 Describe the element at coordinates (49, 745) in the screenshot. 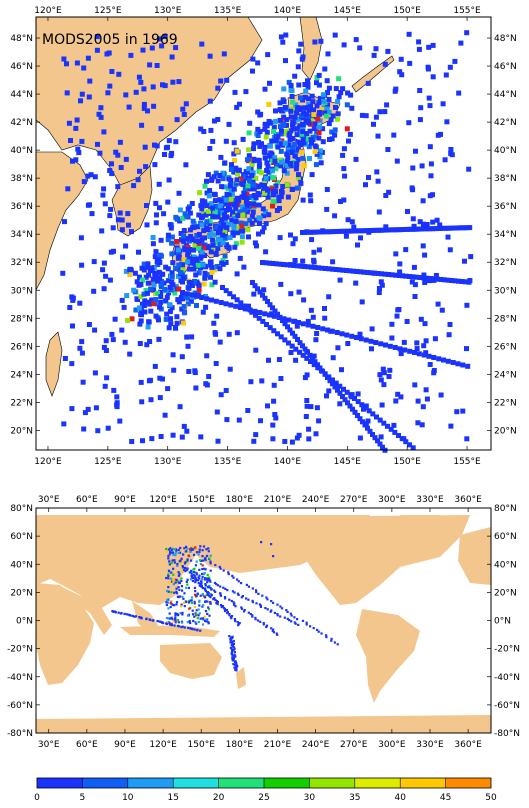

I see `lon-tick-label: 30°E` at that location.